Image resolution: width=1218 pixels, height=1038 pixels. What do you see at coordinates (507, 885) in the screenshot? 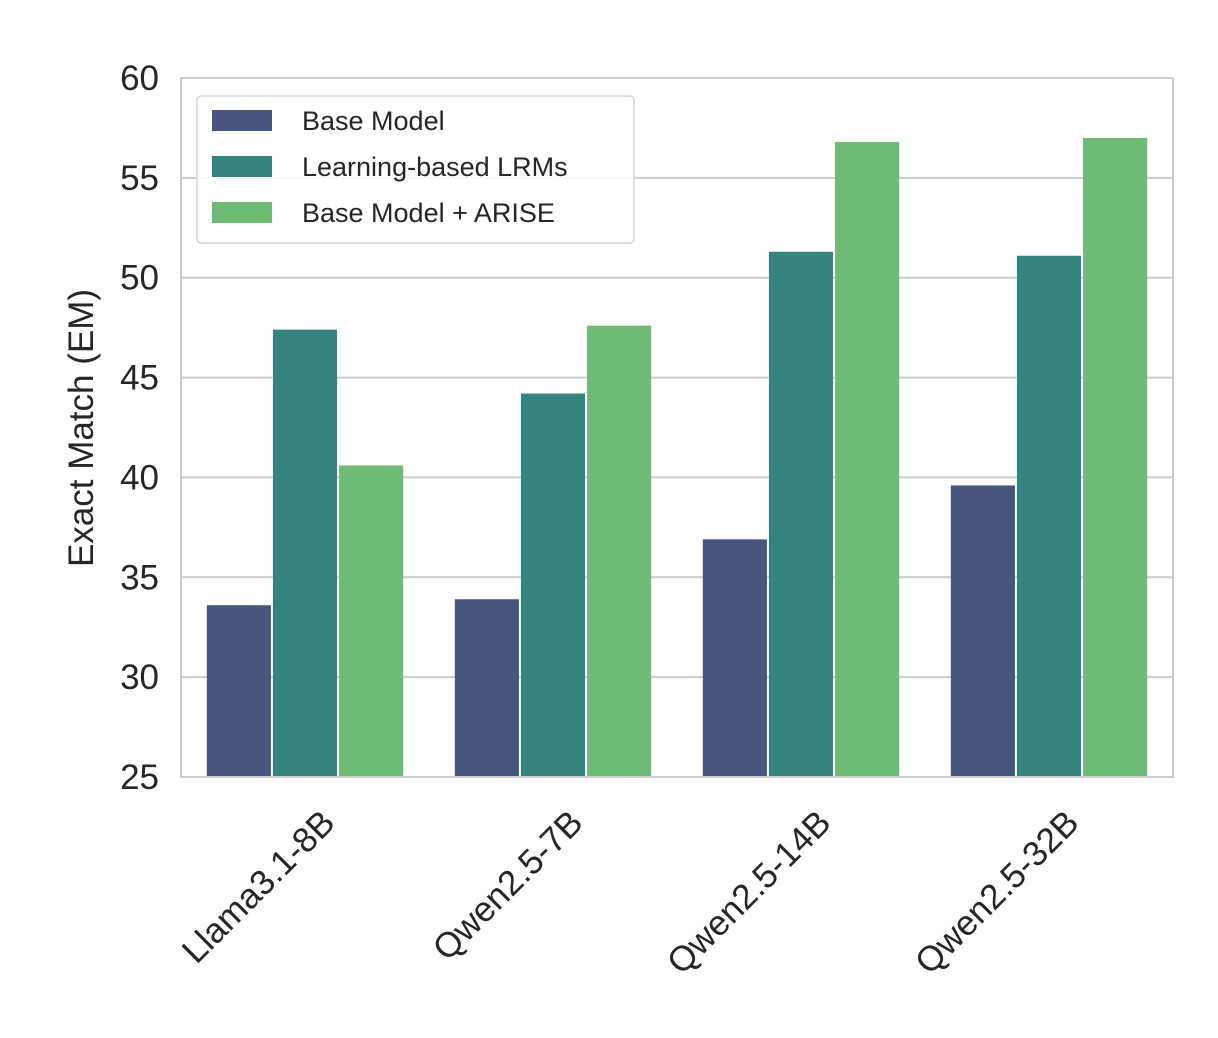
I see `x-tick-label: Qwen2.5-7B` at bounding box center [507, 885].